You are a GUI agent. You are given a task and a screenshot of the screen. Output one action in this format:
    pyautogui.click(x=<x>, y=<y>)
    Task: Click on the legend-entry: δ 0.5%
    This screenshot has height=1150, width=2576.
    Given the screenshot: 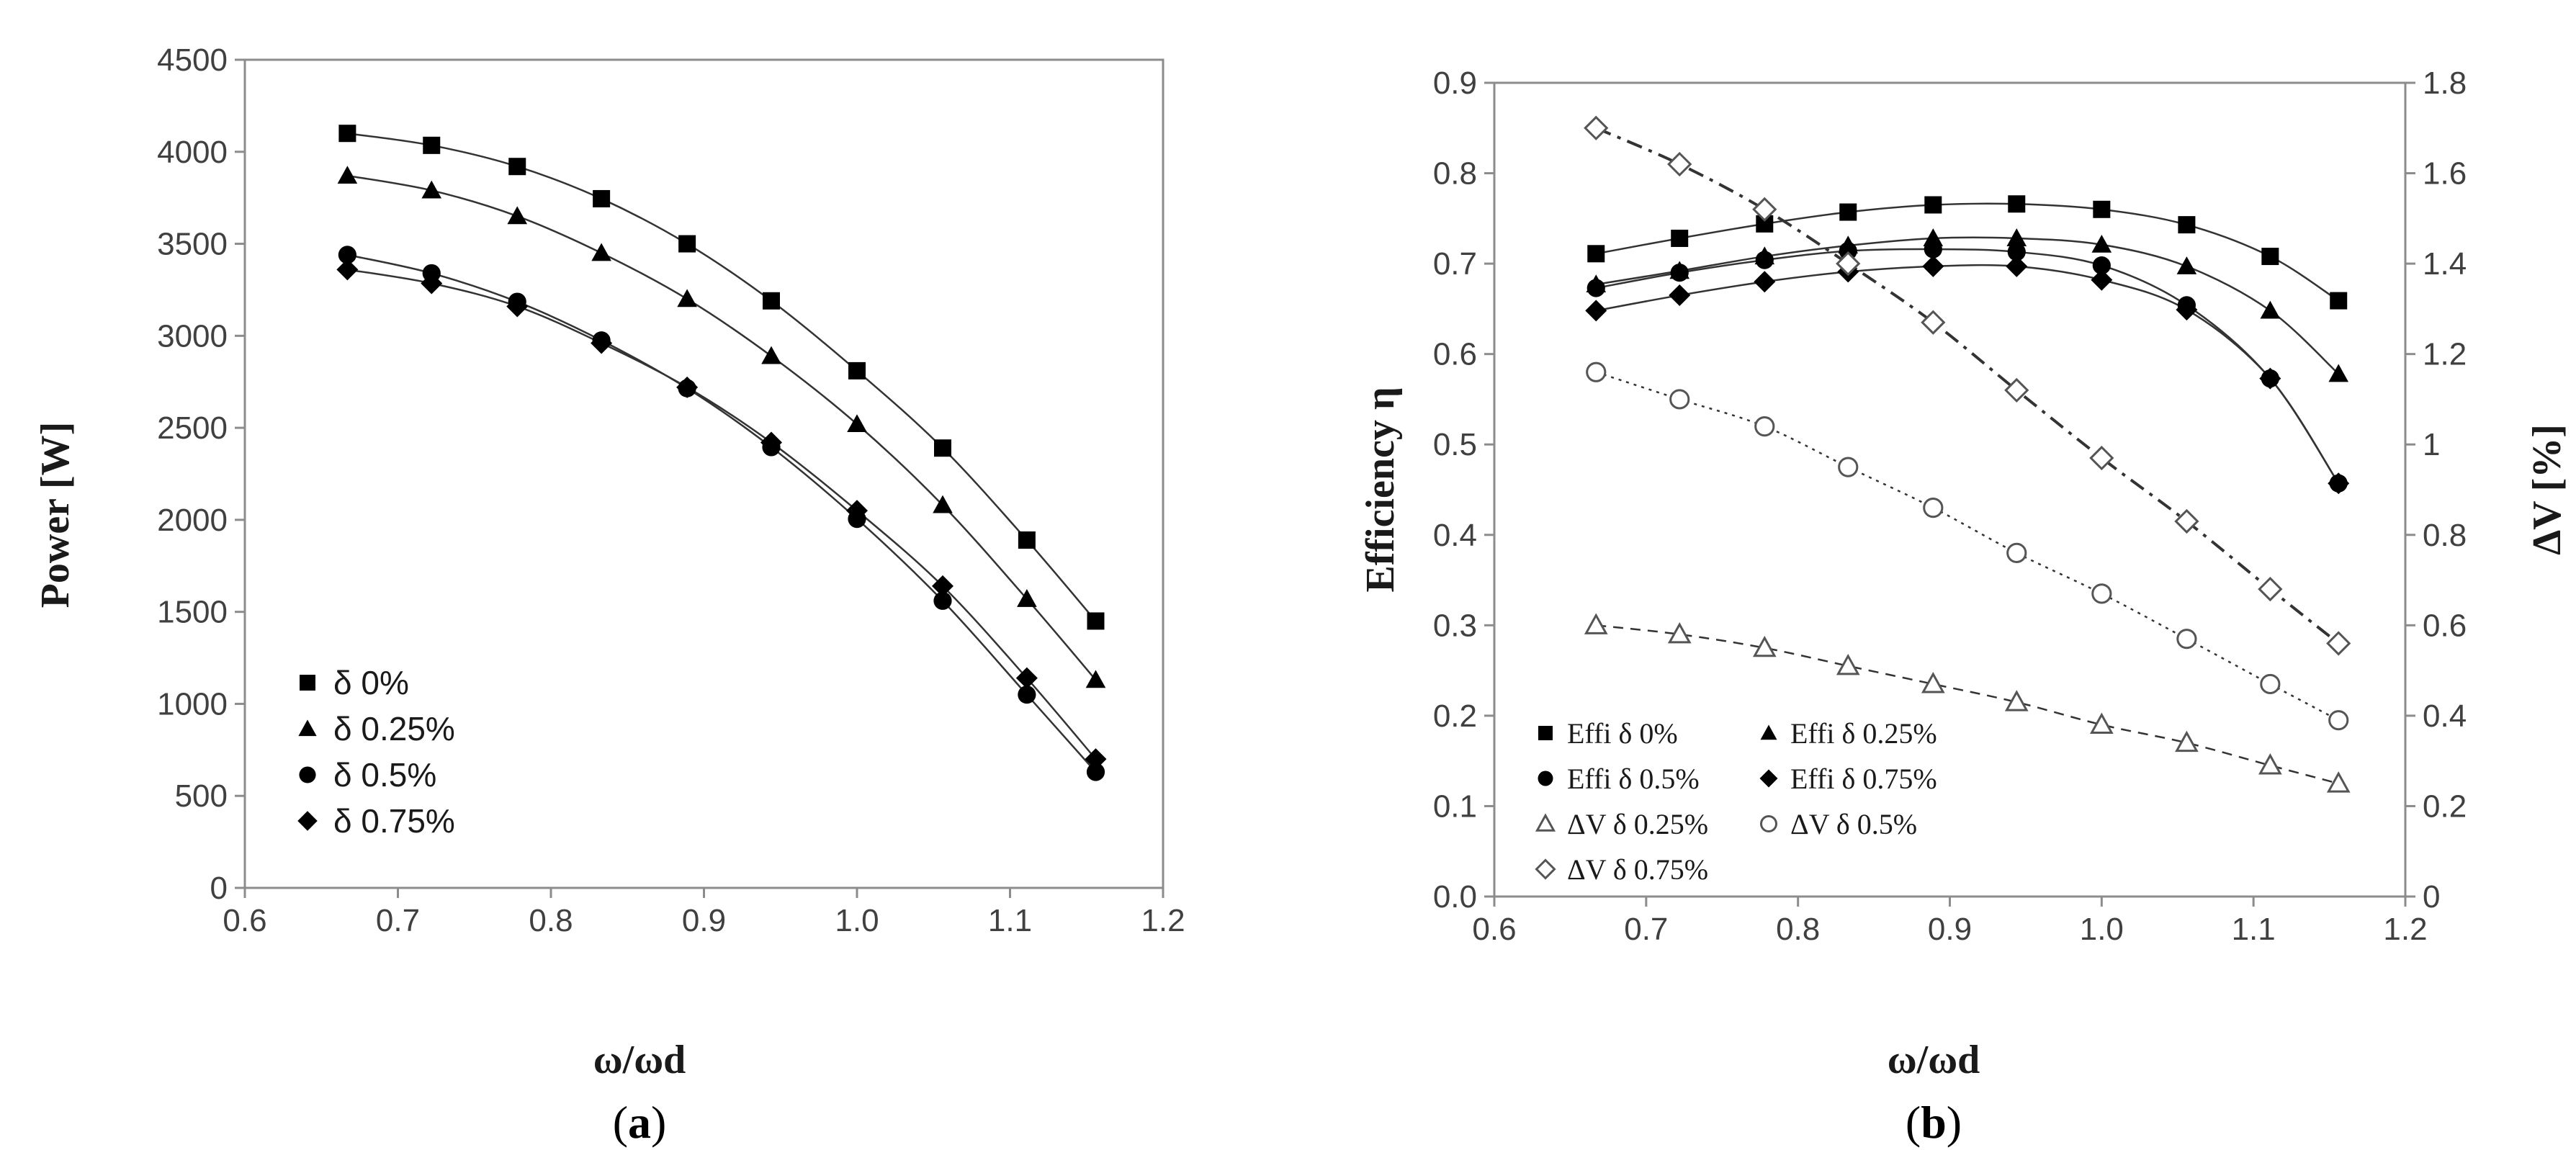 What is the action you would take?
    pyautogui.click(x=367, y=775)
    